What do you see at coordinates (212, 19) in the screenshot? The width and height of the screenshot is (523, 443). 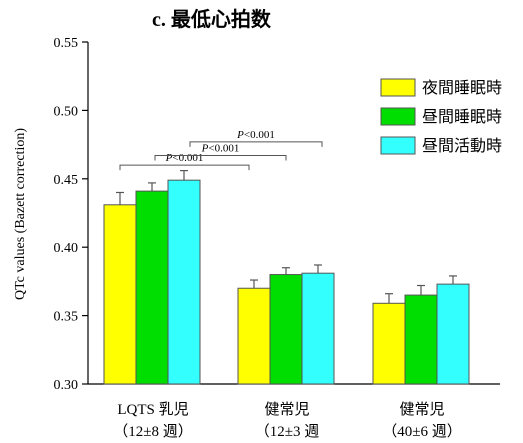 I see `chart-title: c. 最低心拍数` at bounding box center [212, 19].